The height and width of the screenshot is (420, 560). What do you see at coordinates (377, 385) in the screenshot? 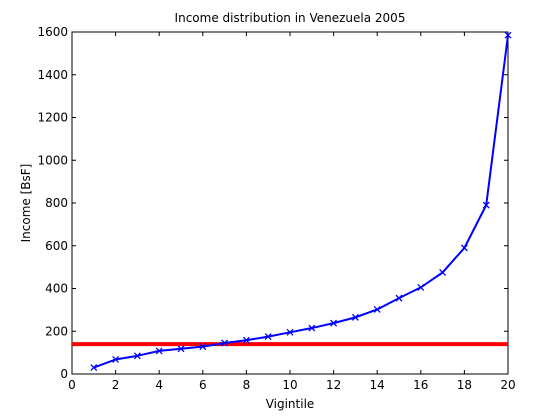
I see `x-tick-label: 14` at bounding box center [377, 385].